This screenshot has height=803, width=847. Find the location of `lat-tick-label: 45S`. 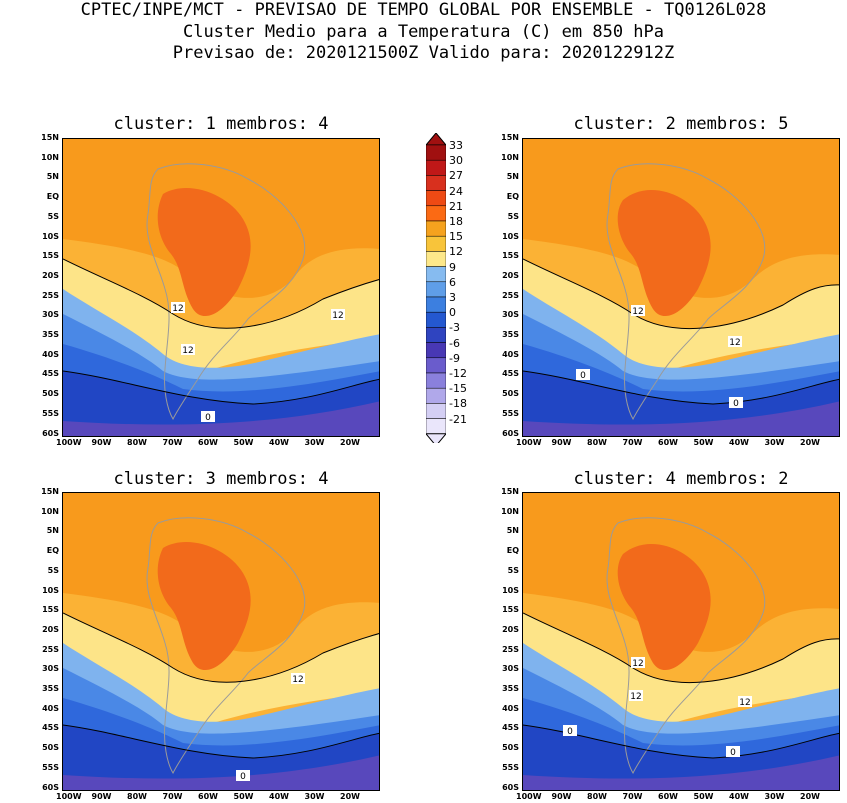

lat-tick-label: 45S is located at coordinates (50, 374).